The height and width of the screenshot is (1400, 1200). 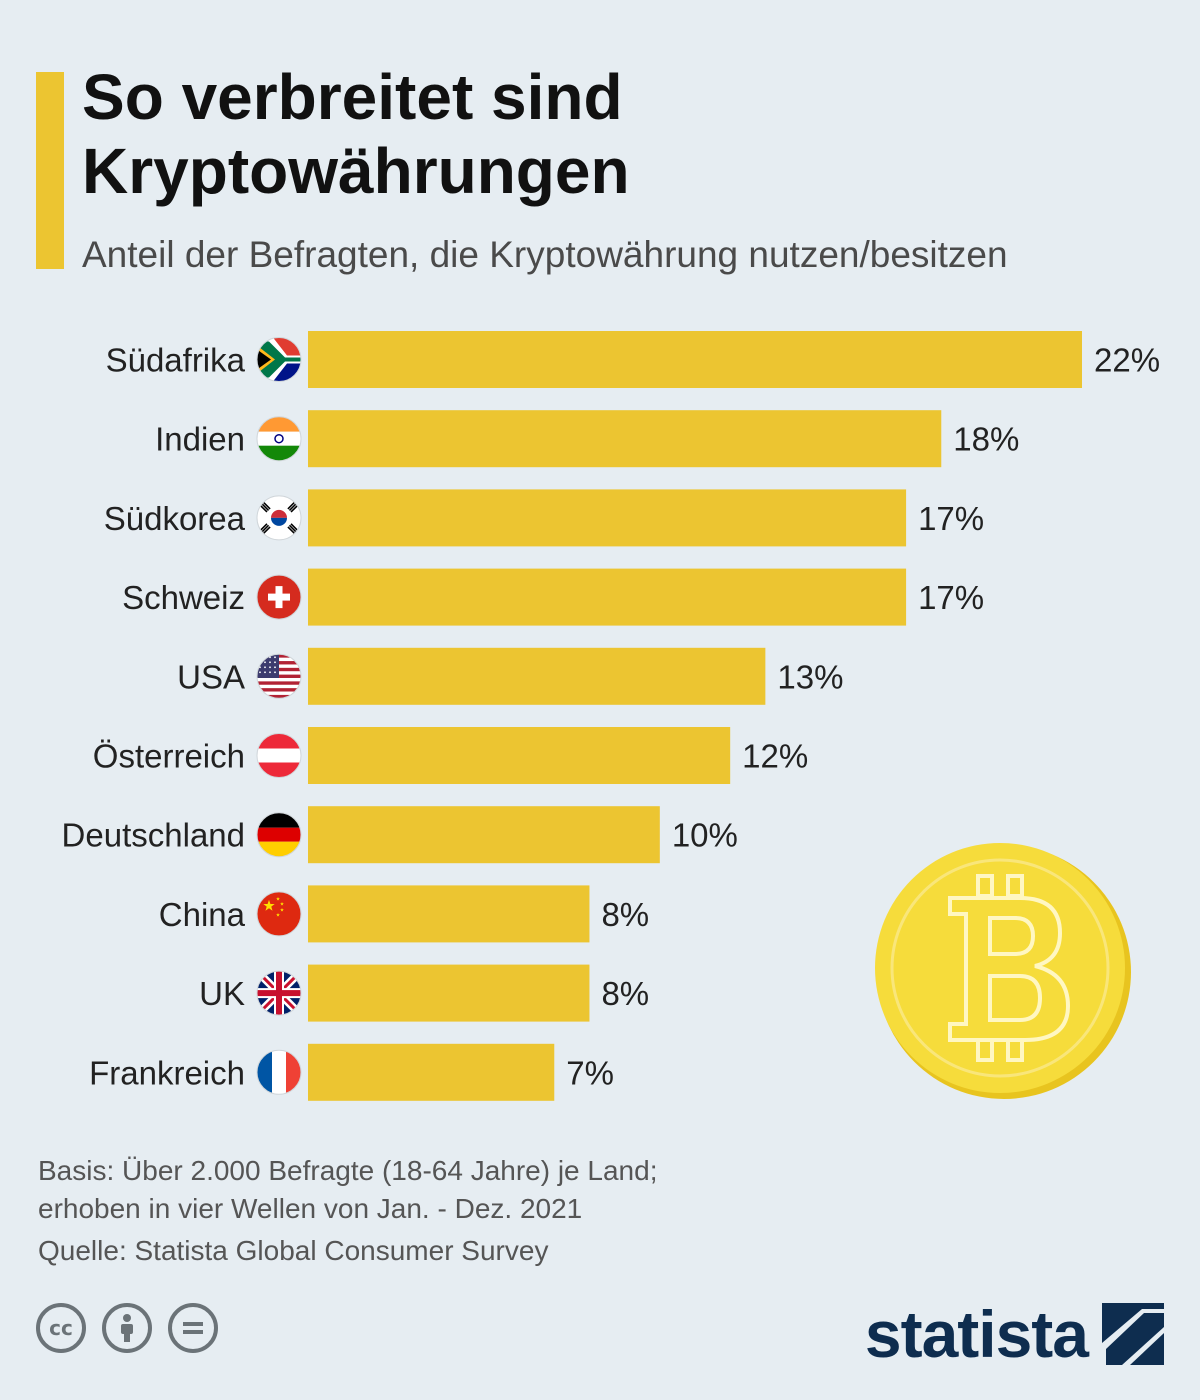 I want to click on statista-mark-icon, so click(x=1133, y=1334).